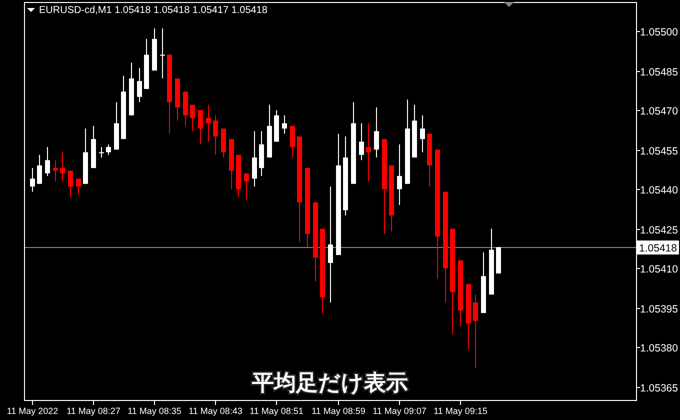 The width and height of the screenshot is (680, 420). I want to click on x-tick-label: 11 May 2022, so click(32, 411).